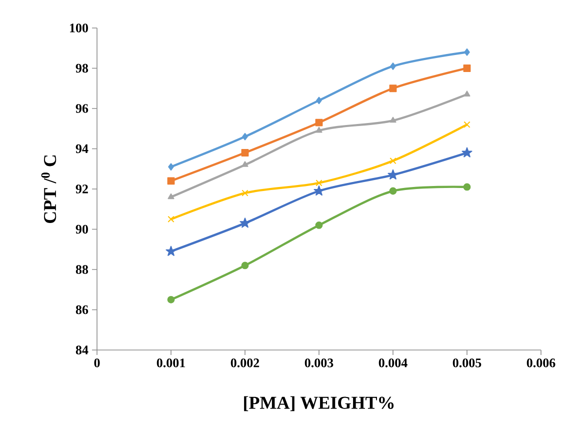 The width and height of the screenshot is (563, 430). I want to click on x-tick-label: 0, so click(97, 363).